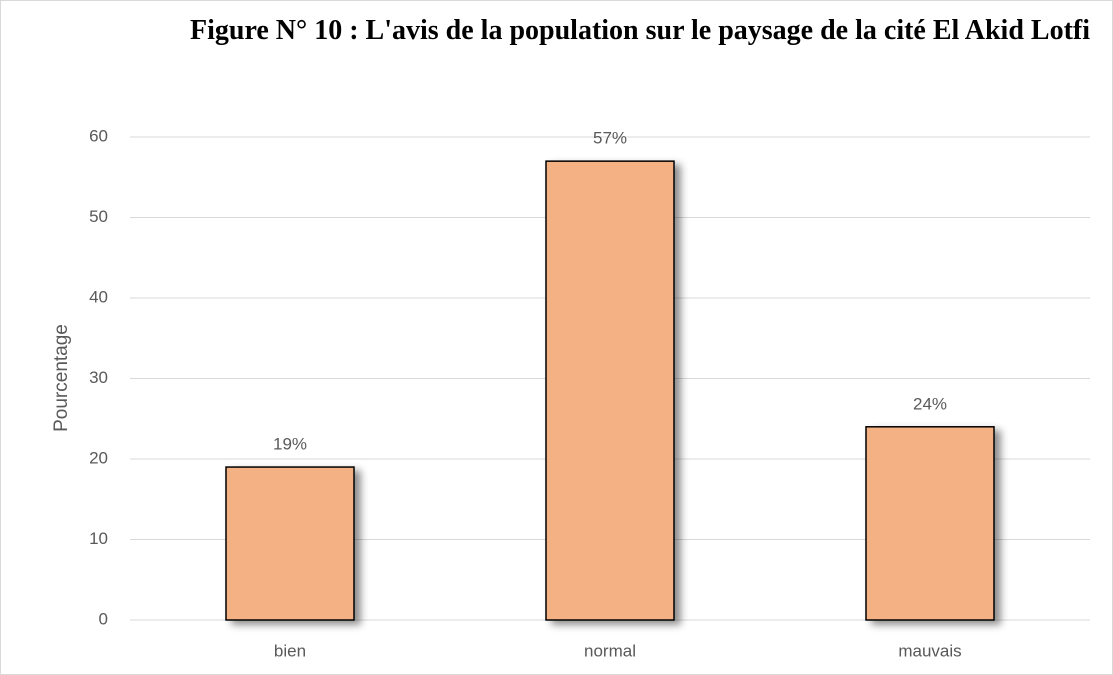  I want to click on y-tick-label: 60, so click(98, 135).